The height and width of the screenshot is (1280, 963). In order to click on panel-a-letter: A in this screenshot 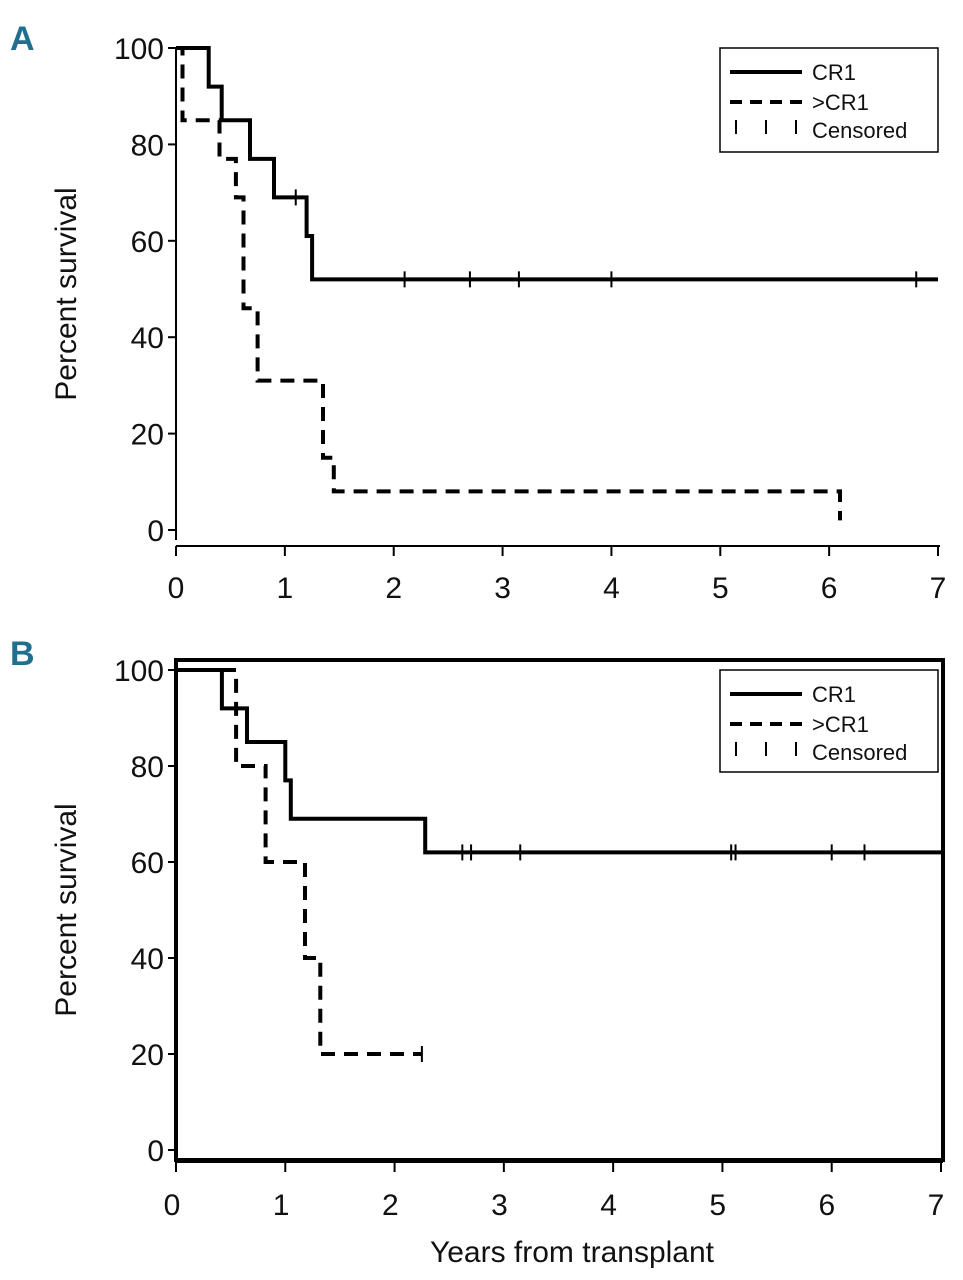, I will do `click(22, 39)`.